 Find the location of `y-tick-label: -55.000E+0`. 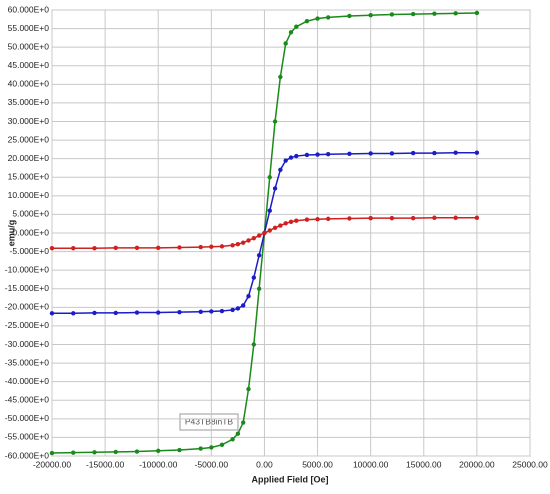

y-tick-label: -55.000E+0 is located at coordinates (27, 437).